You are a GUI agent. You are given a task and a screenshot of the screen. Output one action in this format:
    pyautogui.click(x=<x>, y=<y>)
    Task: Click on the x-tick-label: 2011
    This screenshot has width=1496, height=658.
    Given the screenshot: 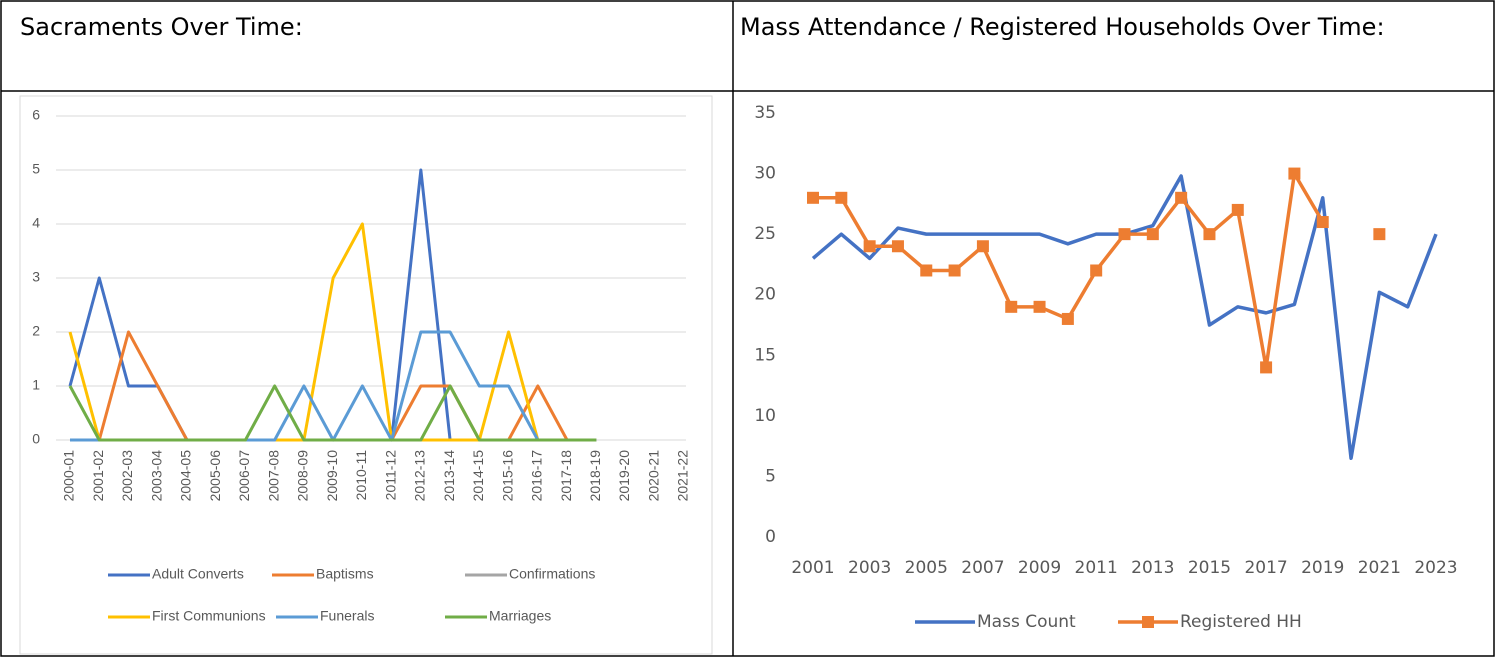 What is the action you would take?
    pyautogui.click(x=1096, y=568)
    